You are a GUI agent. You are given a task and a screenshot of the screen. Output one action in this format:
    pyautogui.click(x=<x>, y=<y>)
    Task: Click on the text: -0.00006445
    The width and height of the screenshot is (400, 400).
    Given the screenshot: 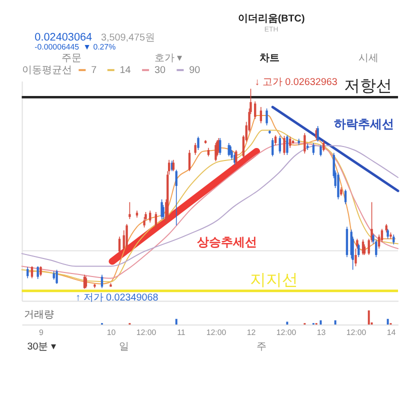 What is the action you would take?
    pyautogui.click(x=57, y=47)
    